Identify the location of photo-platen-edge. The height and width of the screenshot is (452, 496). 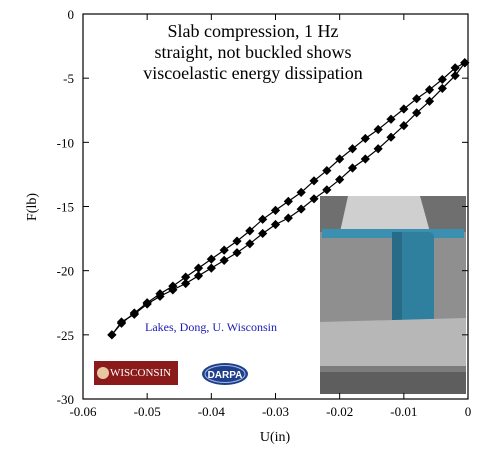
(393, 369).